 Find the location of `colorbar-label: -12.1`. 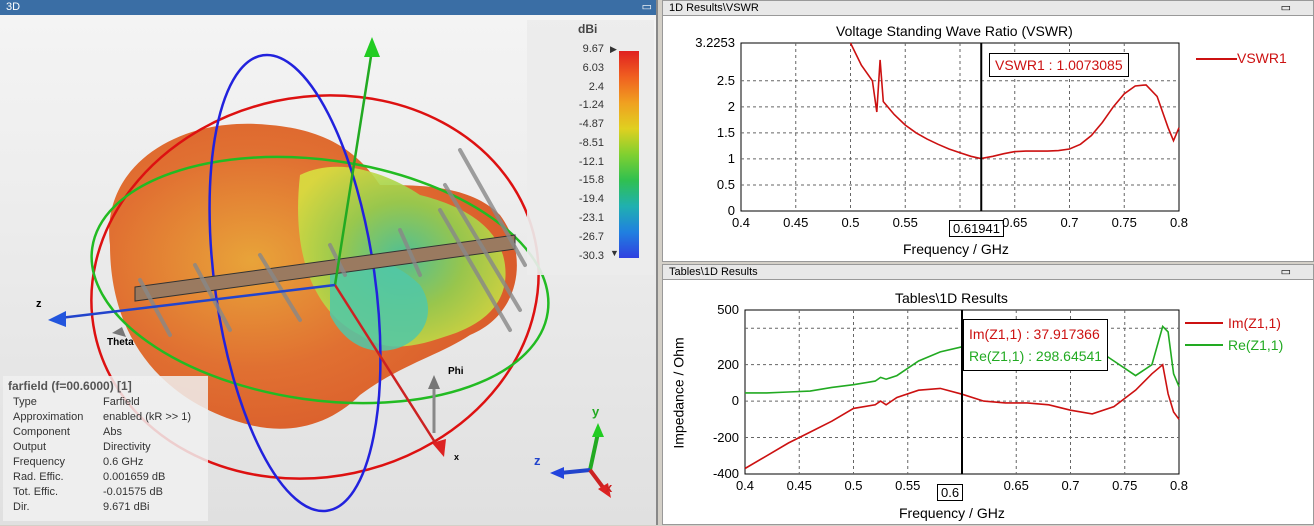

colorbar-label: -12.1 is located at coordinates (591, 162).